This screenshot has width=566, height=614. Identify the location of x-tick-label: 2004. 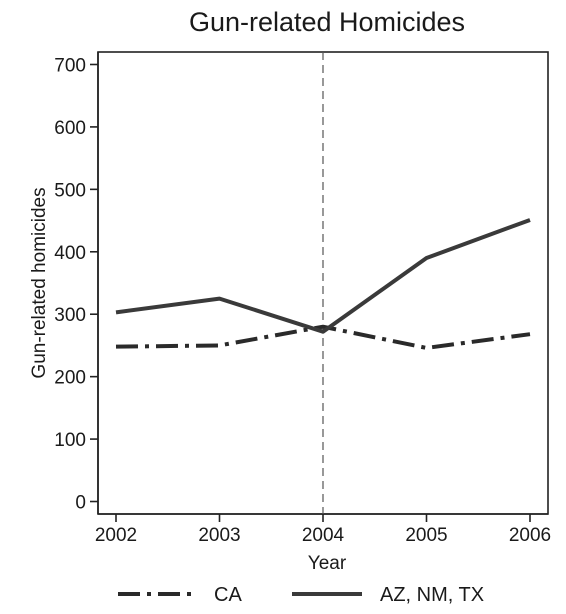
(323, 535).